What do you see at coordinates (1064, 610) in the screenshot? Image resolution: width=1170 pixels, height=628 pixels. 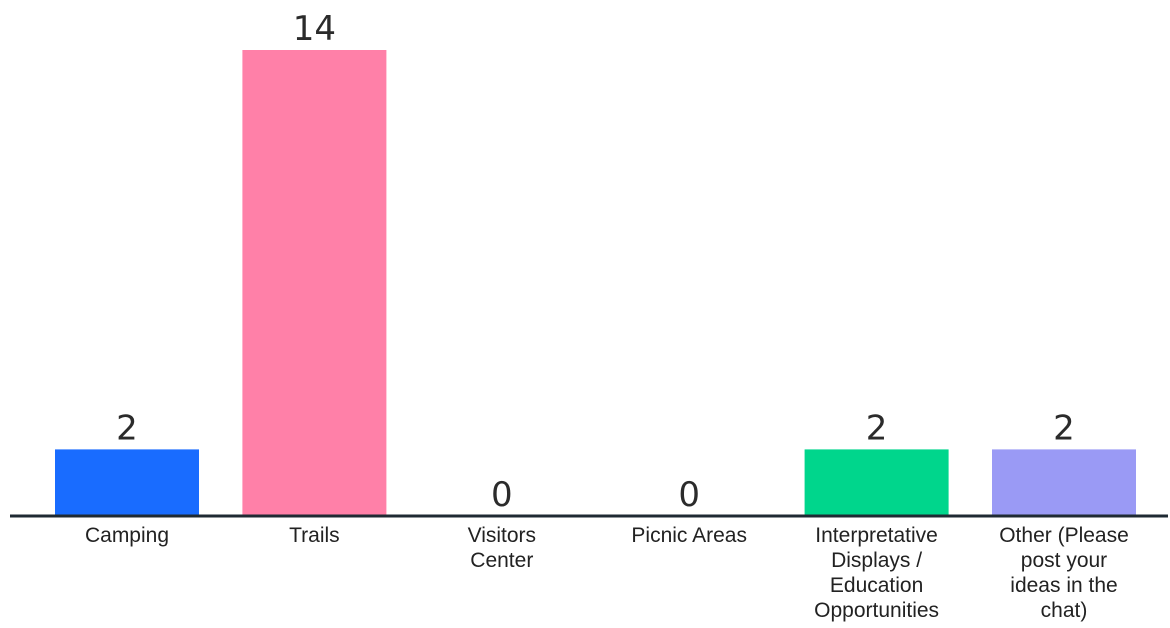 I see `category-label-line: chat)` at bounding box center [1064, 610].